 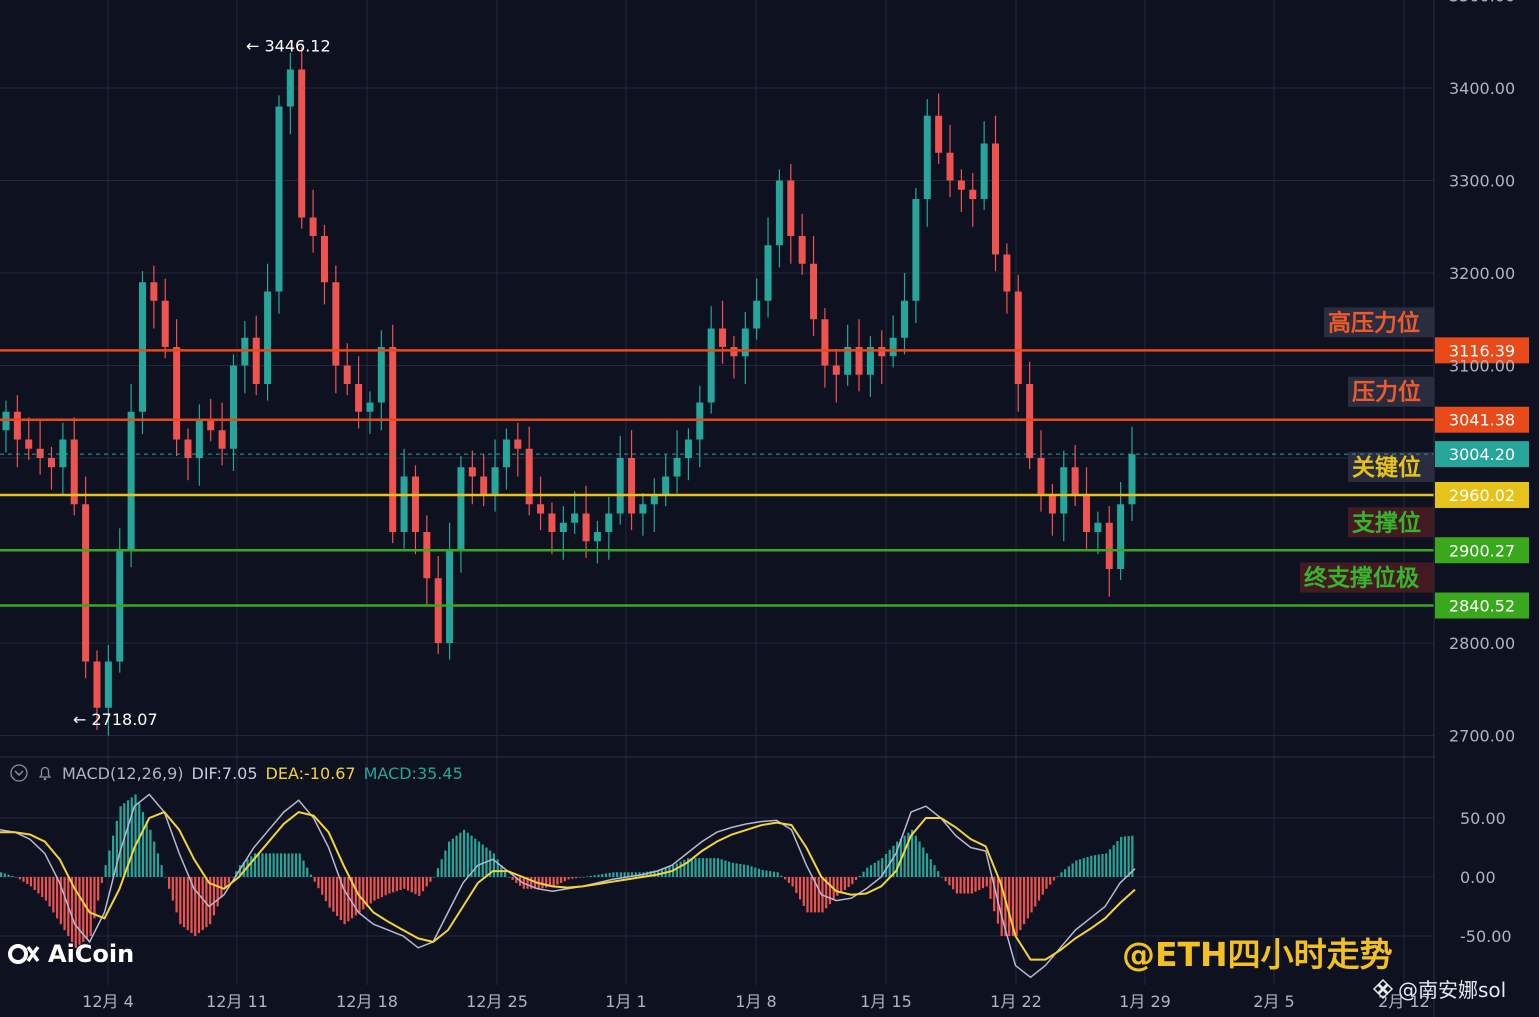 What do you see at coordinates (123, 773) in the screenshot?
I see `macd-indicator-name: MACD(12,26,9)` at bounding box center [123, 773].